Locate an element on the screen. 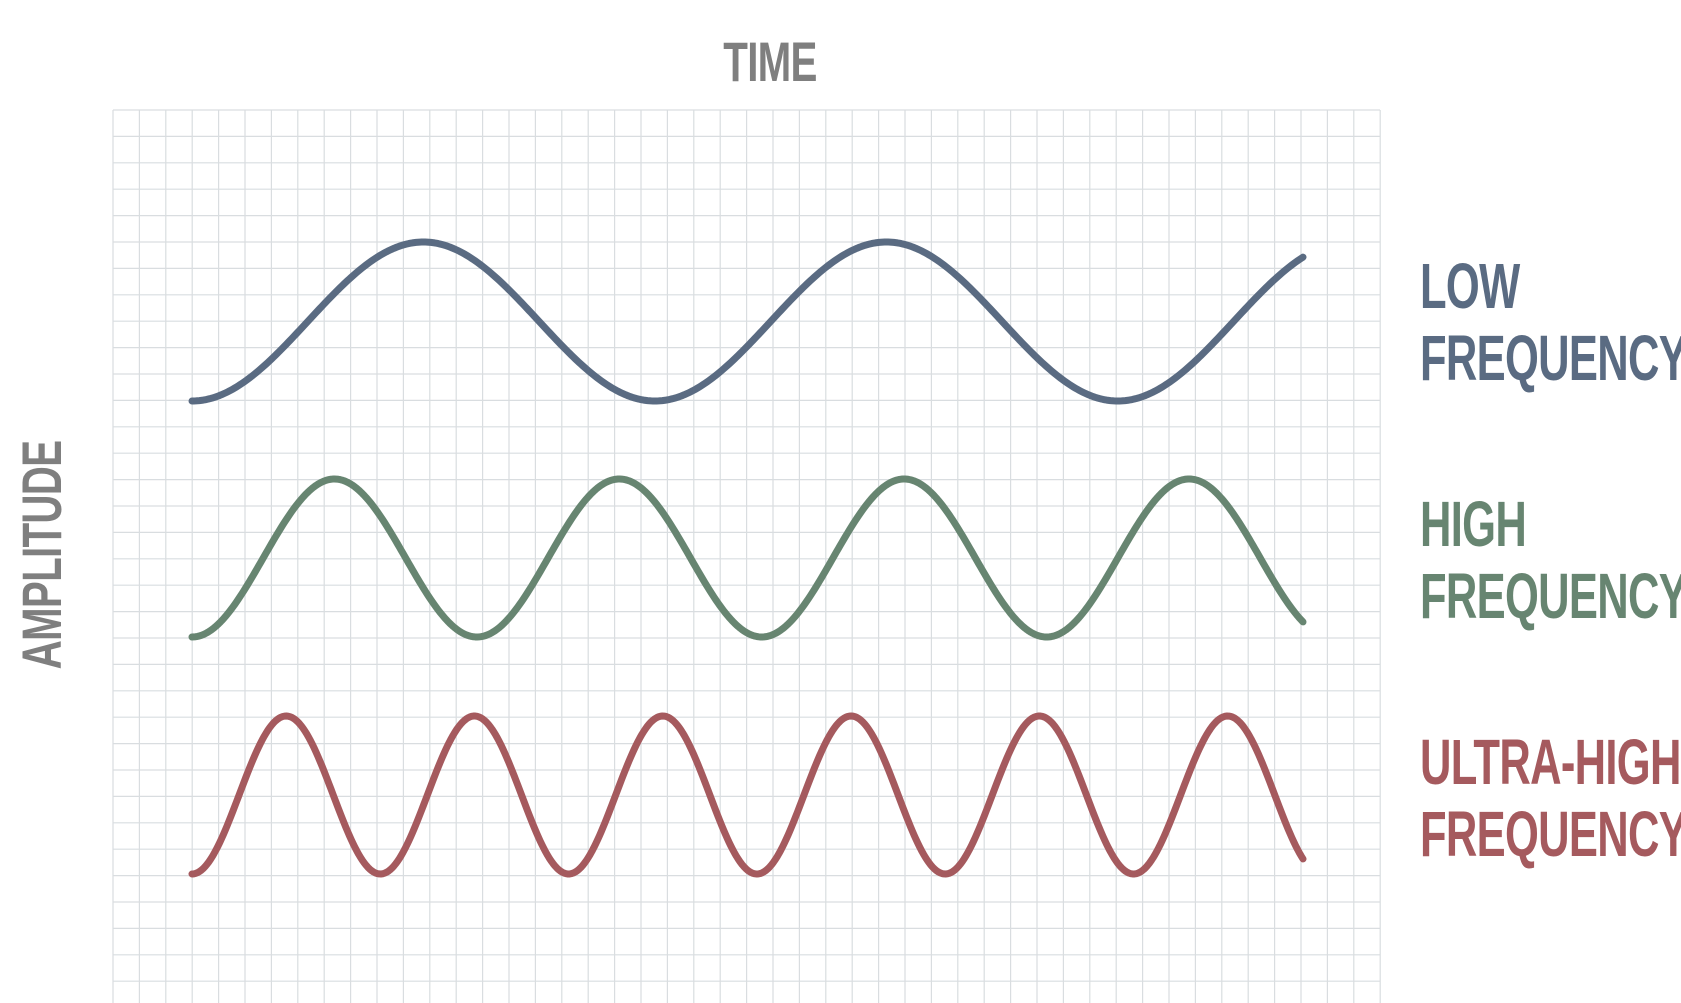  legend-low-frequency: LOW FREQUENCY is located at coordinates (1550, 322).